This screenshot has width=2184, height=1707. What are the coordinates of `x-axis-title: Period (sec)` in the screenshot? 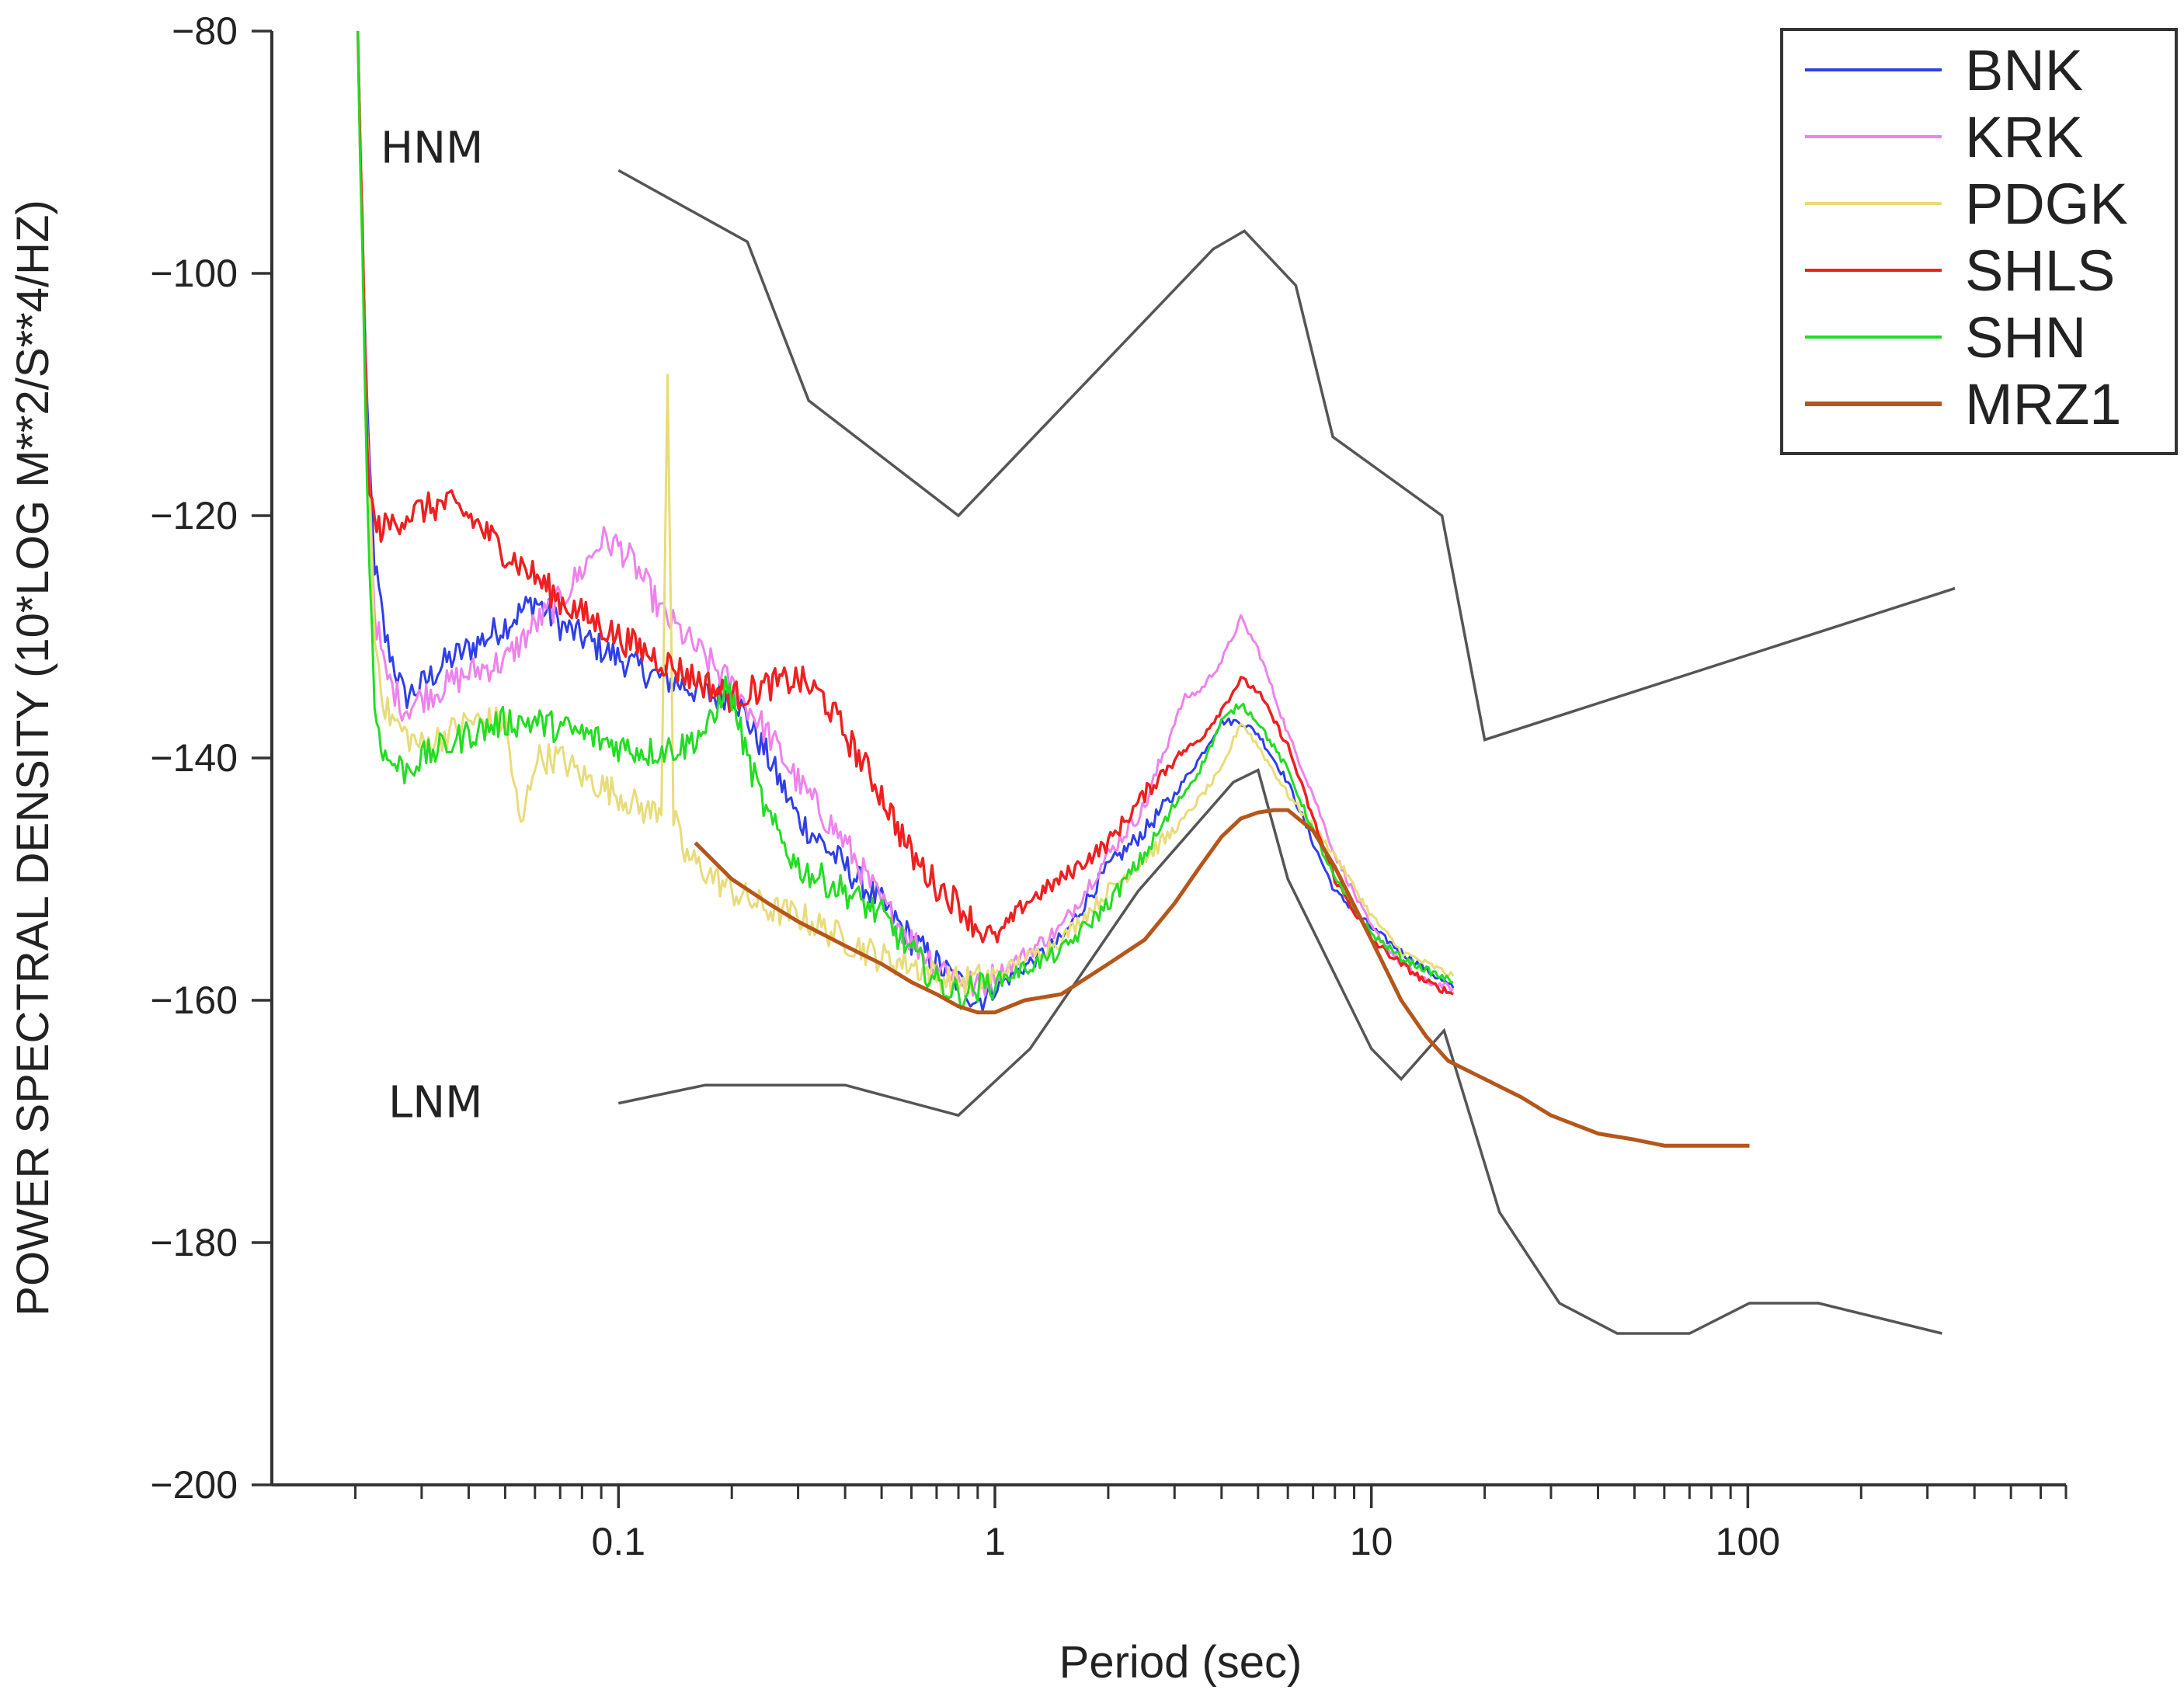 It's located at (1180, 1662).